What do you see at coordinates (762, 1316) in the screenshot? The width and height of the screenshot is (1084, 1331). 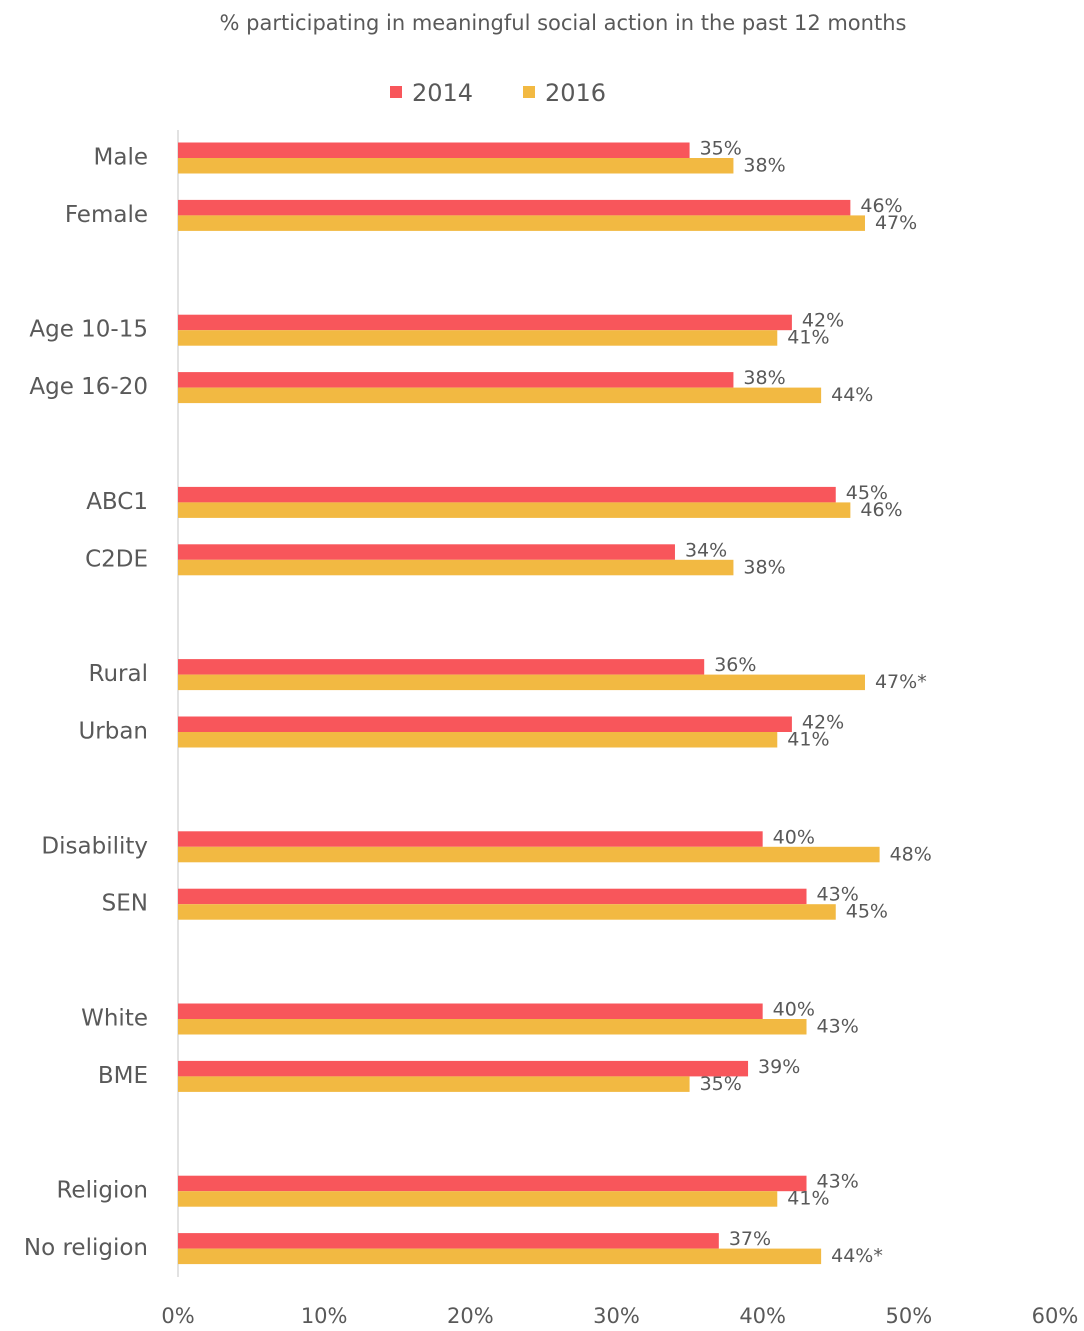 I see `x-tick-label: 40%` at bounding box center [762, 1316].